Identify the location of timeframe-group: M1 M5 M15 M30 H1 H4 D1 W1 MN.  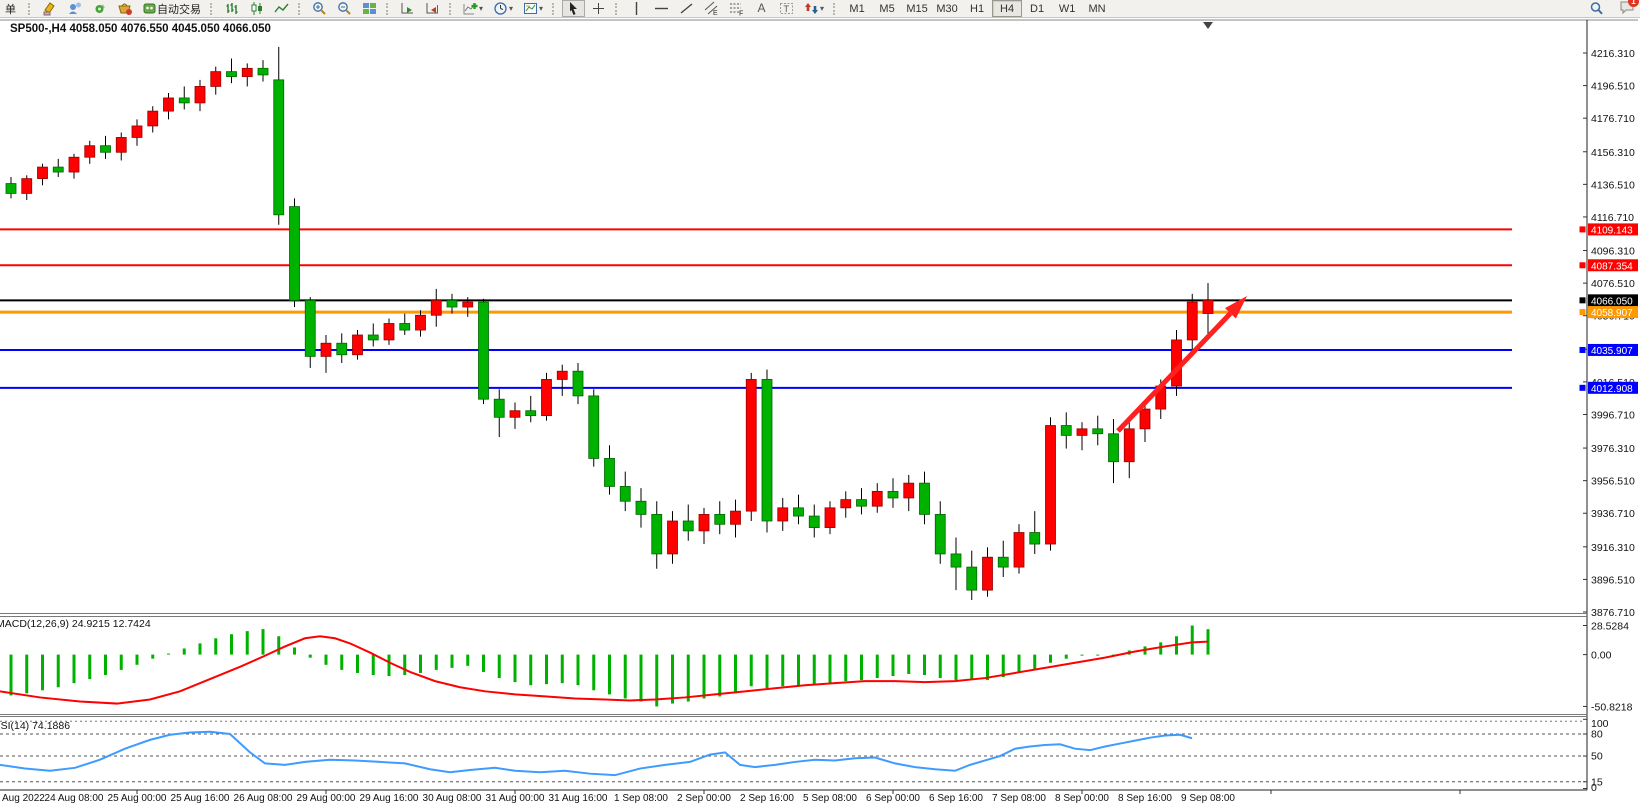
(977, 8).